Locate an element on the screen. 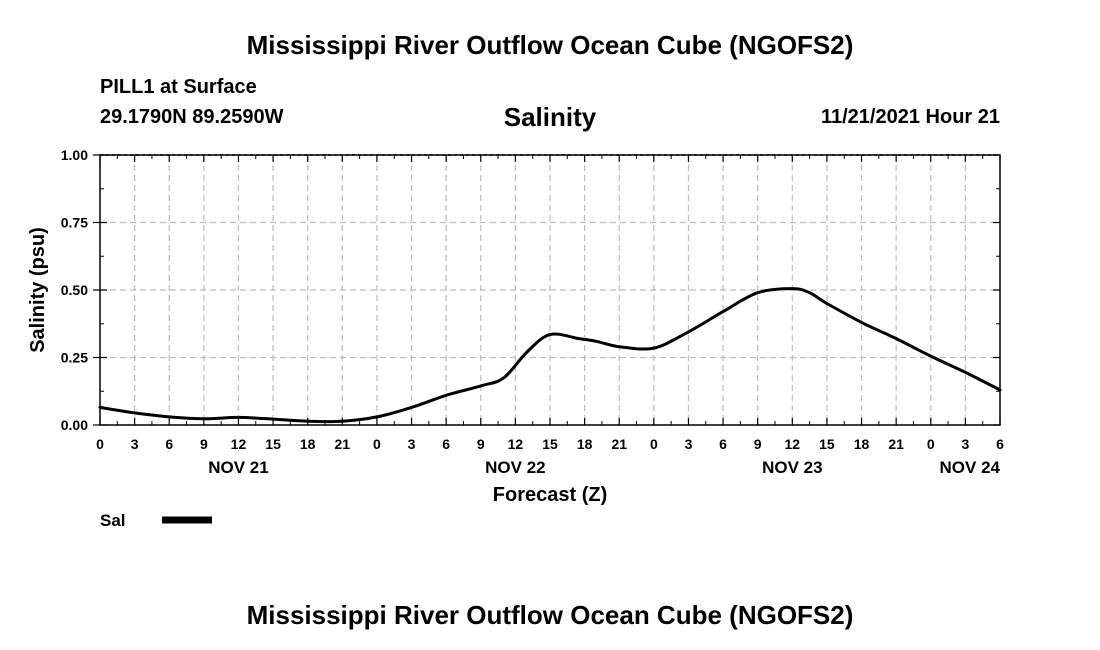 The image size is (1100, 650). y-tick-label: 0.00 is located at coordinates (74, 425).